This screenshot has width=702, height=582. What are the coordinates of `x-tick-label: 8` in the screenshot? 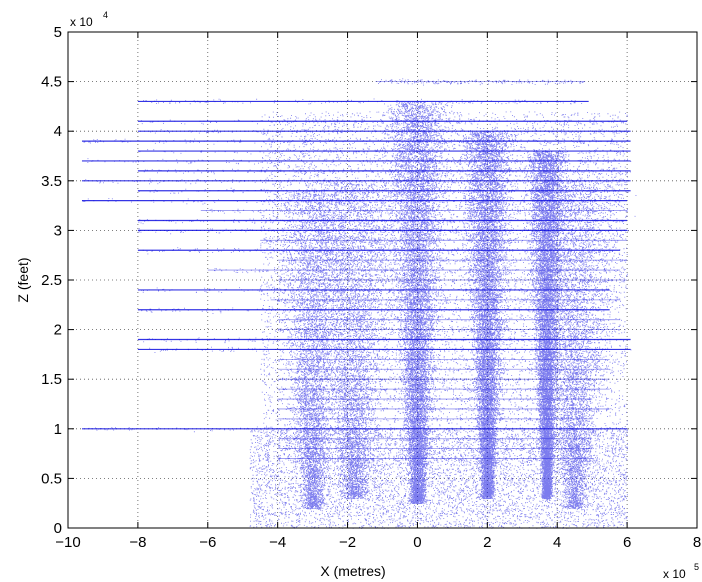 It's located at (697, 542).